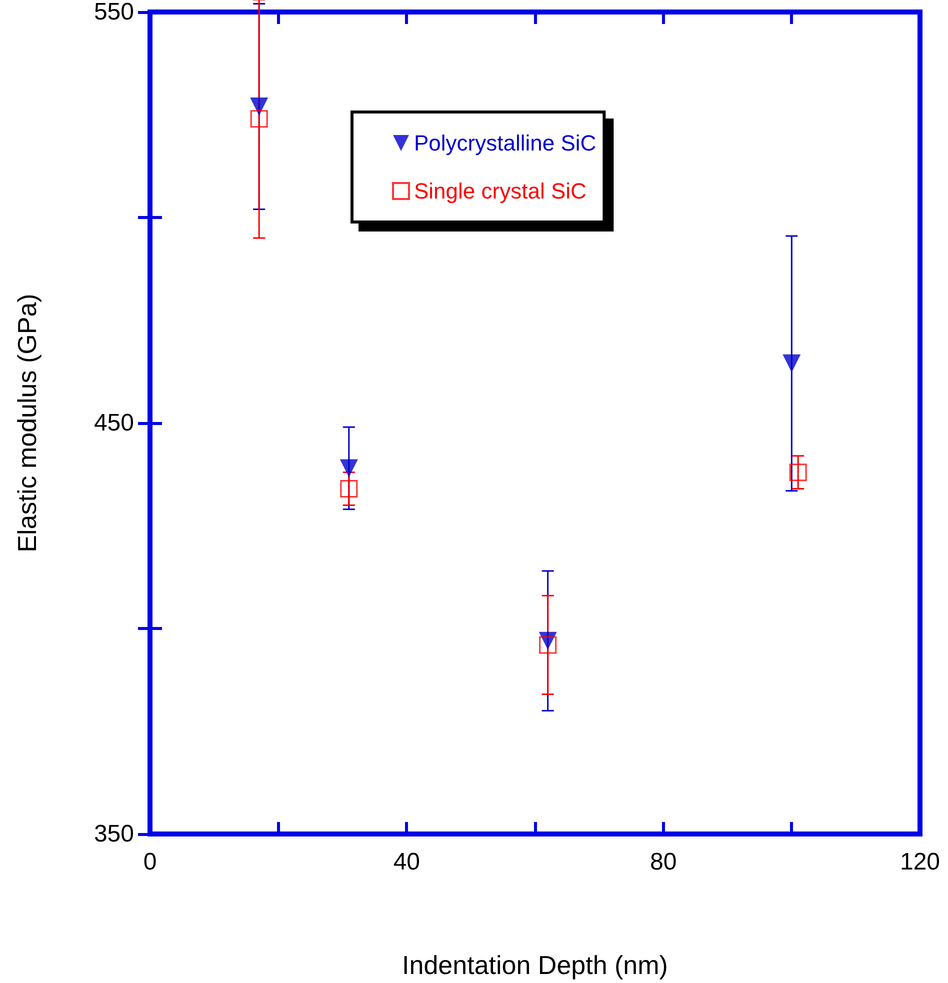  What do you see at coordinates (663, 862) in the screenshot?
I see `x-tick-label: 80` at bounding box center [663, 862].